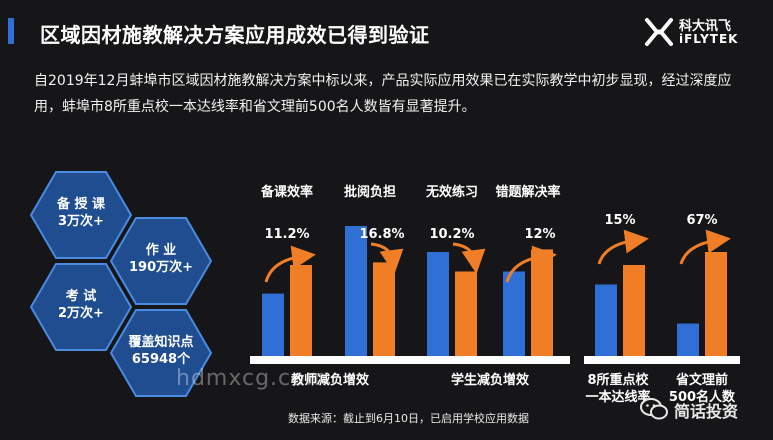 The width and height of the screenshot is (773, 440). I want to click on hexagon-exam-label: 考 试 2万次+, so click(81, 305).